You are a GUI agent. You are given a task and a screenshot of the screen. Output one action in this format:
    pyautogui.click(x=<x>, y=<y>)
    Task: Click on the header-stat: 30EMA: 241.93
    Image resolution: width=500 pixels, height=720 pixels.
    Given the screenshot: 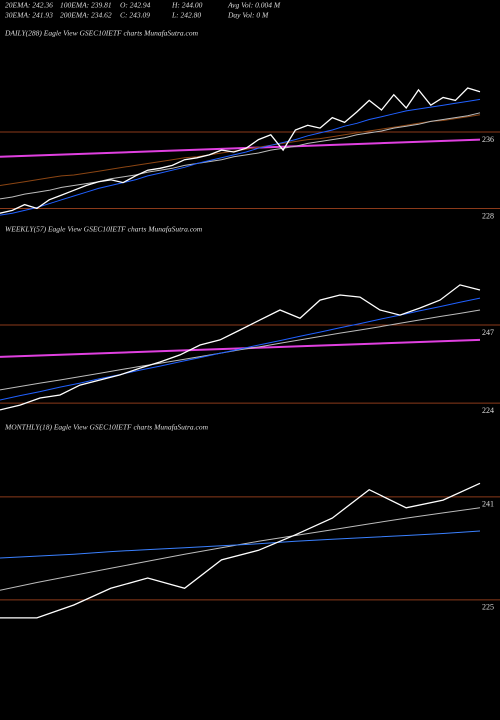 What is the action you would take?
    pyautogui.click(x=28, y=15)
    